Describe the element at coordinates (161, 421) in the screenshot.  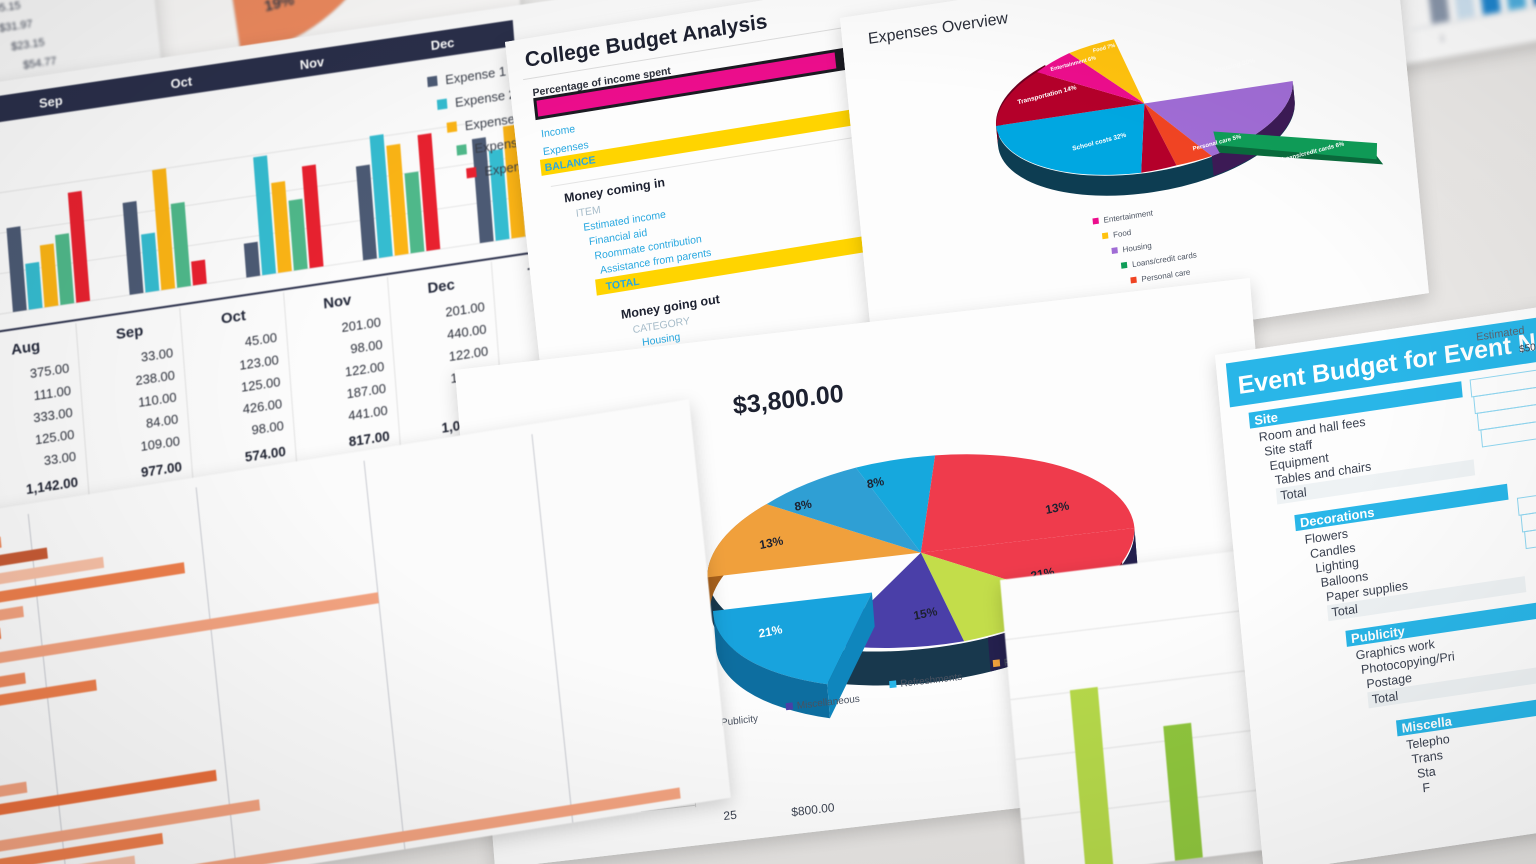
I see `table-cell: 84.00` at that location.